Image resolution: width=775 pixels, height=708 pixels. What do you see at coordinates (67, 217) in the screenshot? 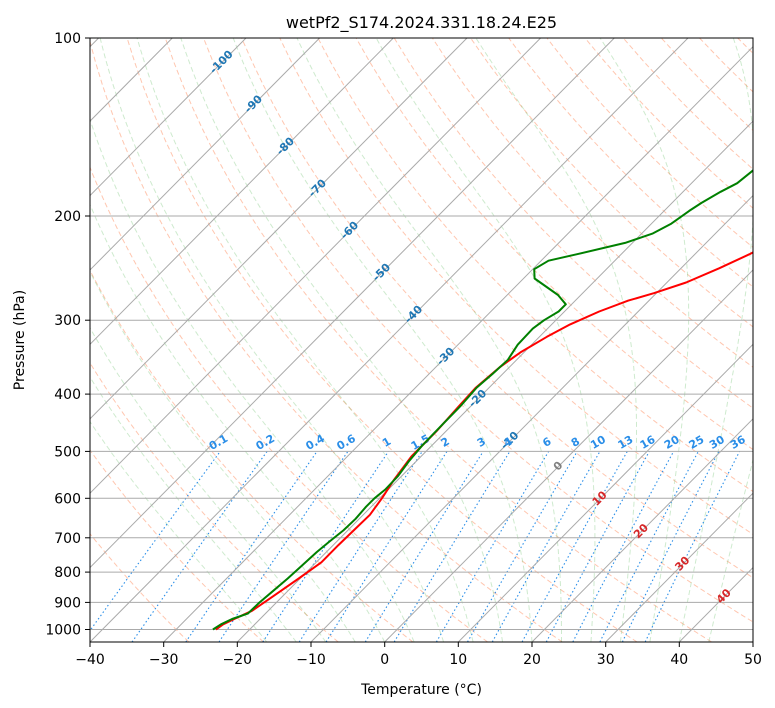
I see `y-tick-label: 200` at bounding box center [67, 217].